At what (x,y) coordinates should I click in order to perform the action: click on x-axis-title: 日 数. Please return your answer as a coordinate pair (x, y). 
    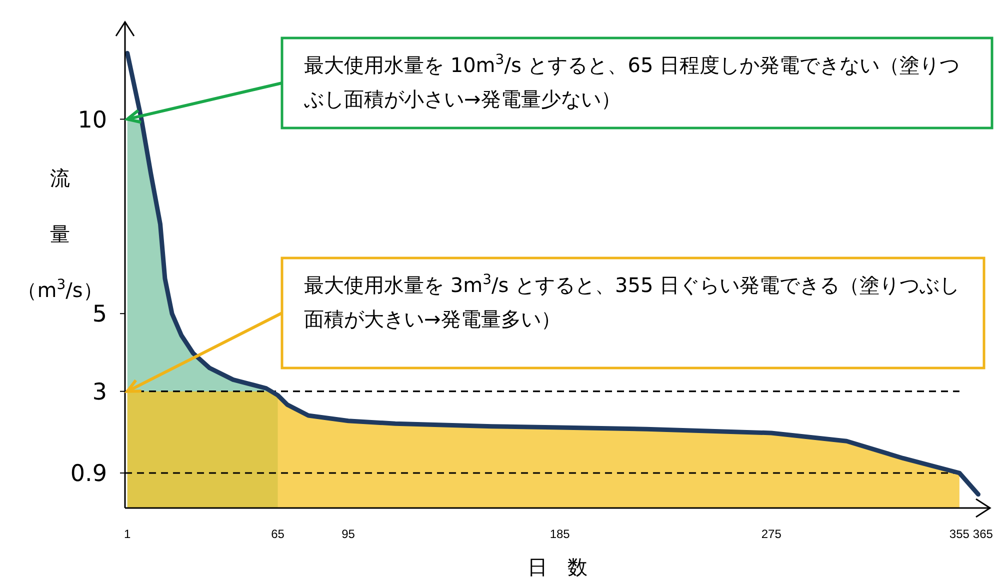
    Looking at the image, I should click on (558, 567).